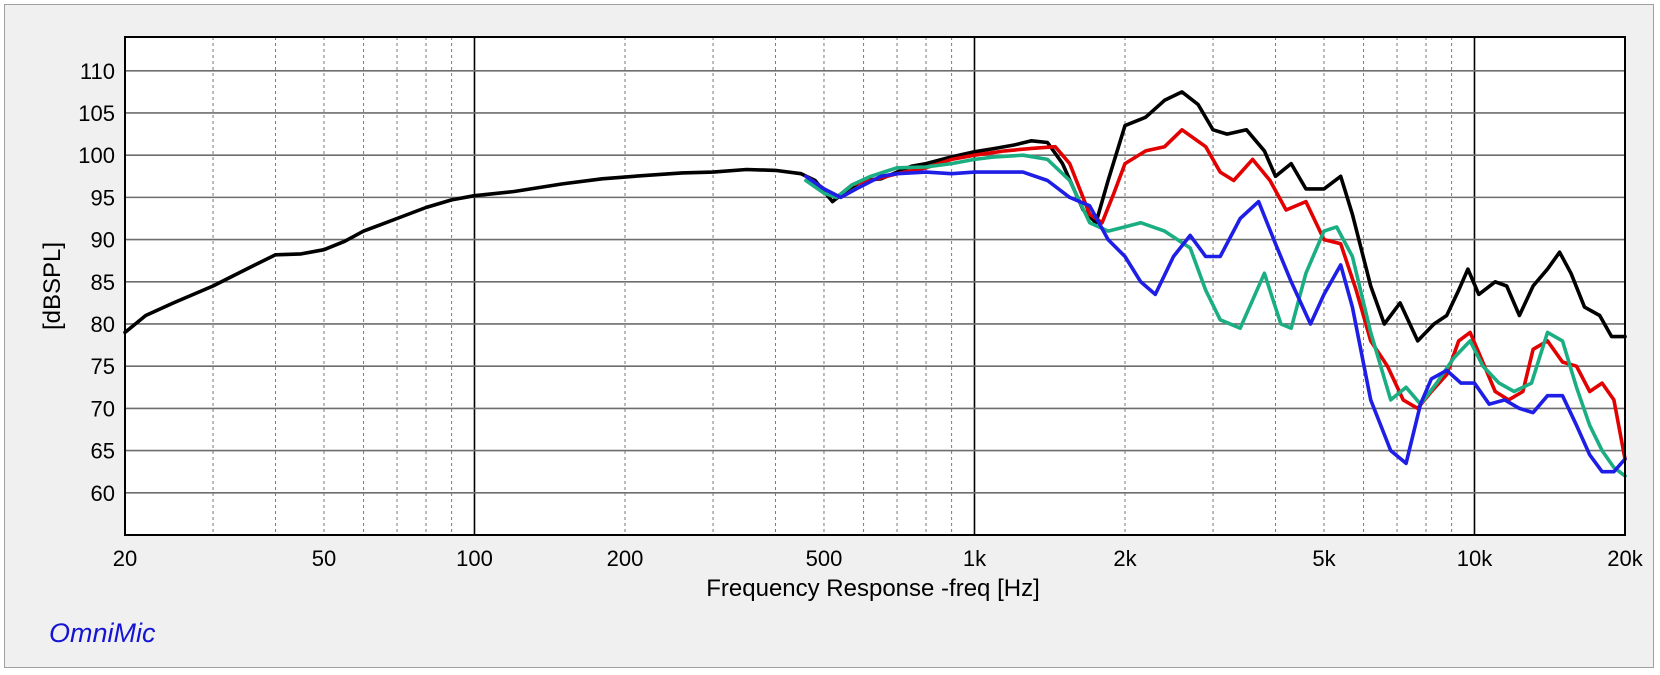  Describe the element at coordinates (103, 493) in the screenshot. I see `y-tick-label: 60` at that location.